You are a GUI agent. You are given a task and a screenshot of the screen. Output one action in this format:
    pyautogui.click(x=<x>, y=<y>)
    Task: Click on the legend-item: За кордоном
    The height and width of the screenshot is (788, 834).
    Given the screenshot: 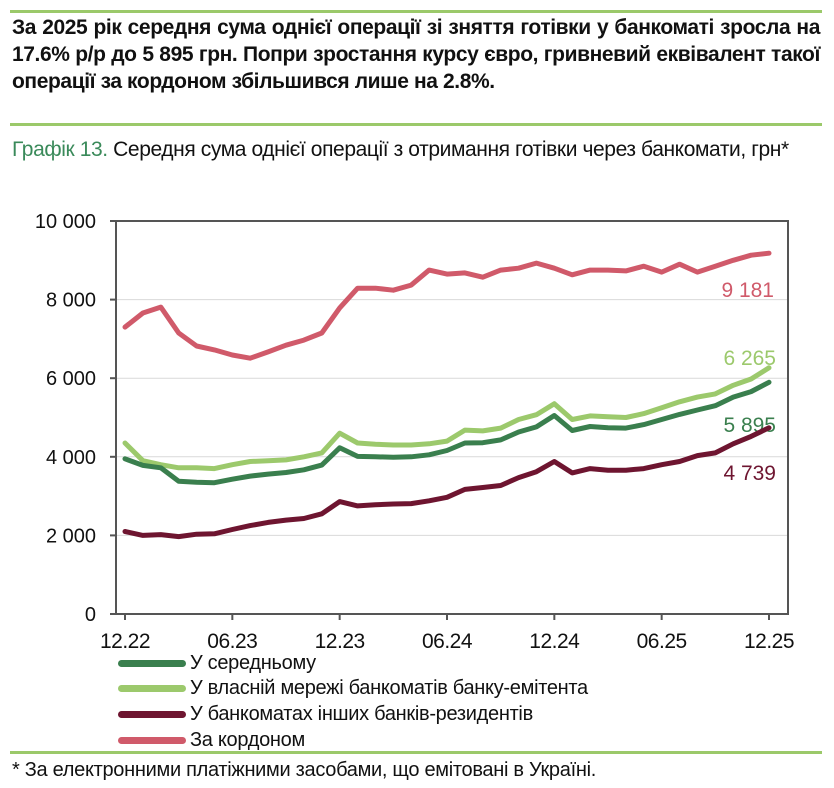 What is the action you would take?
    pyautogui.click(x=211, y=740)
    